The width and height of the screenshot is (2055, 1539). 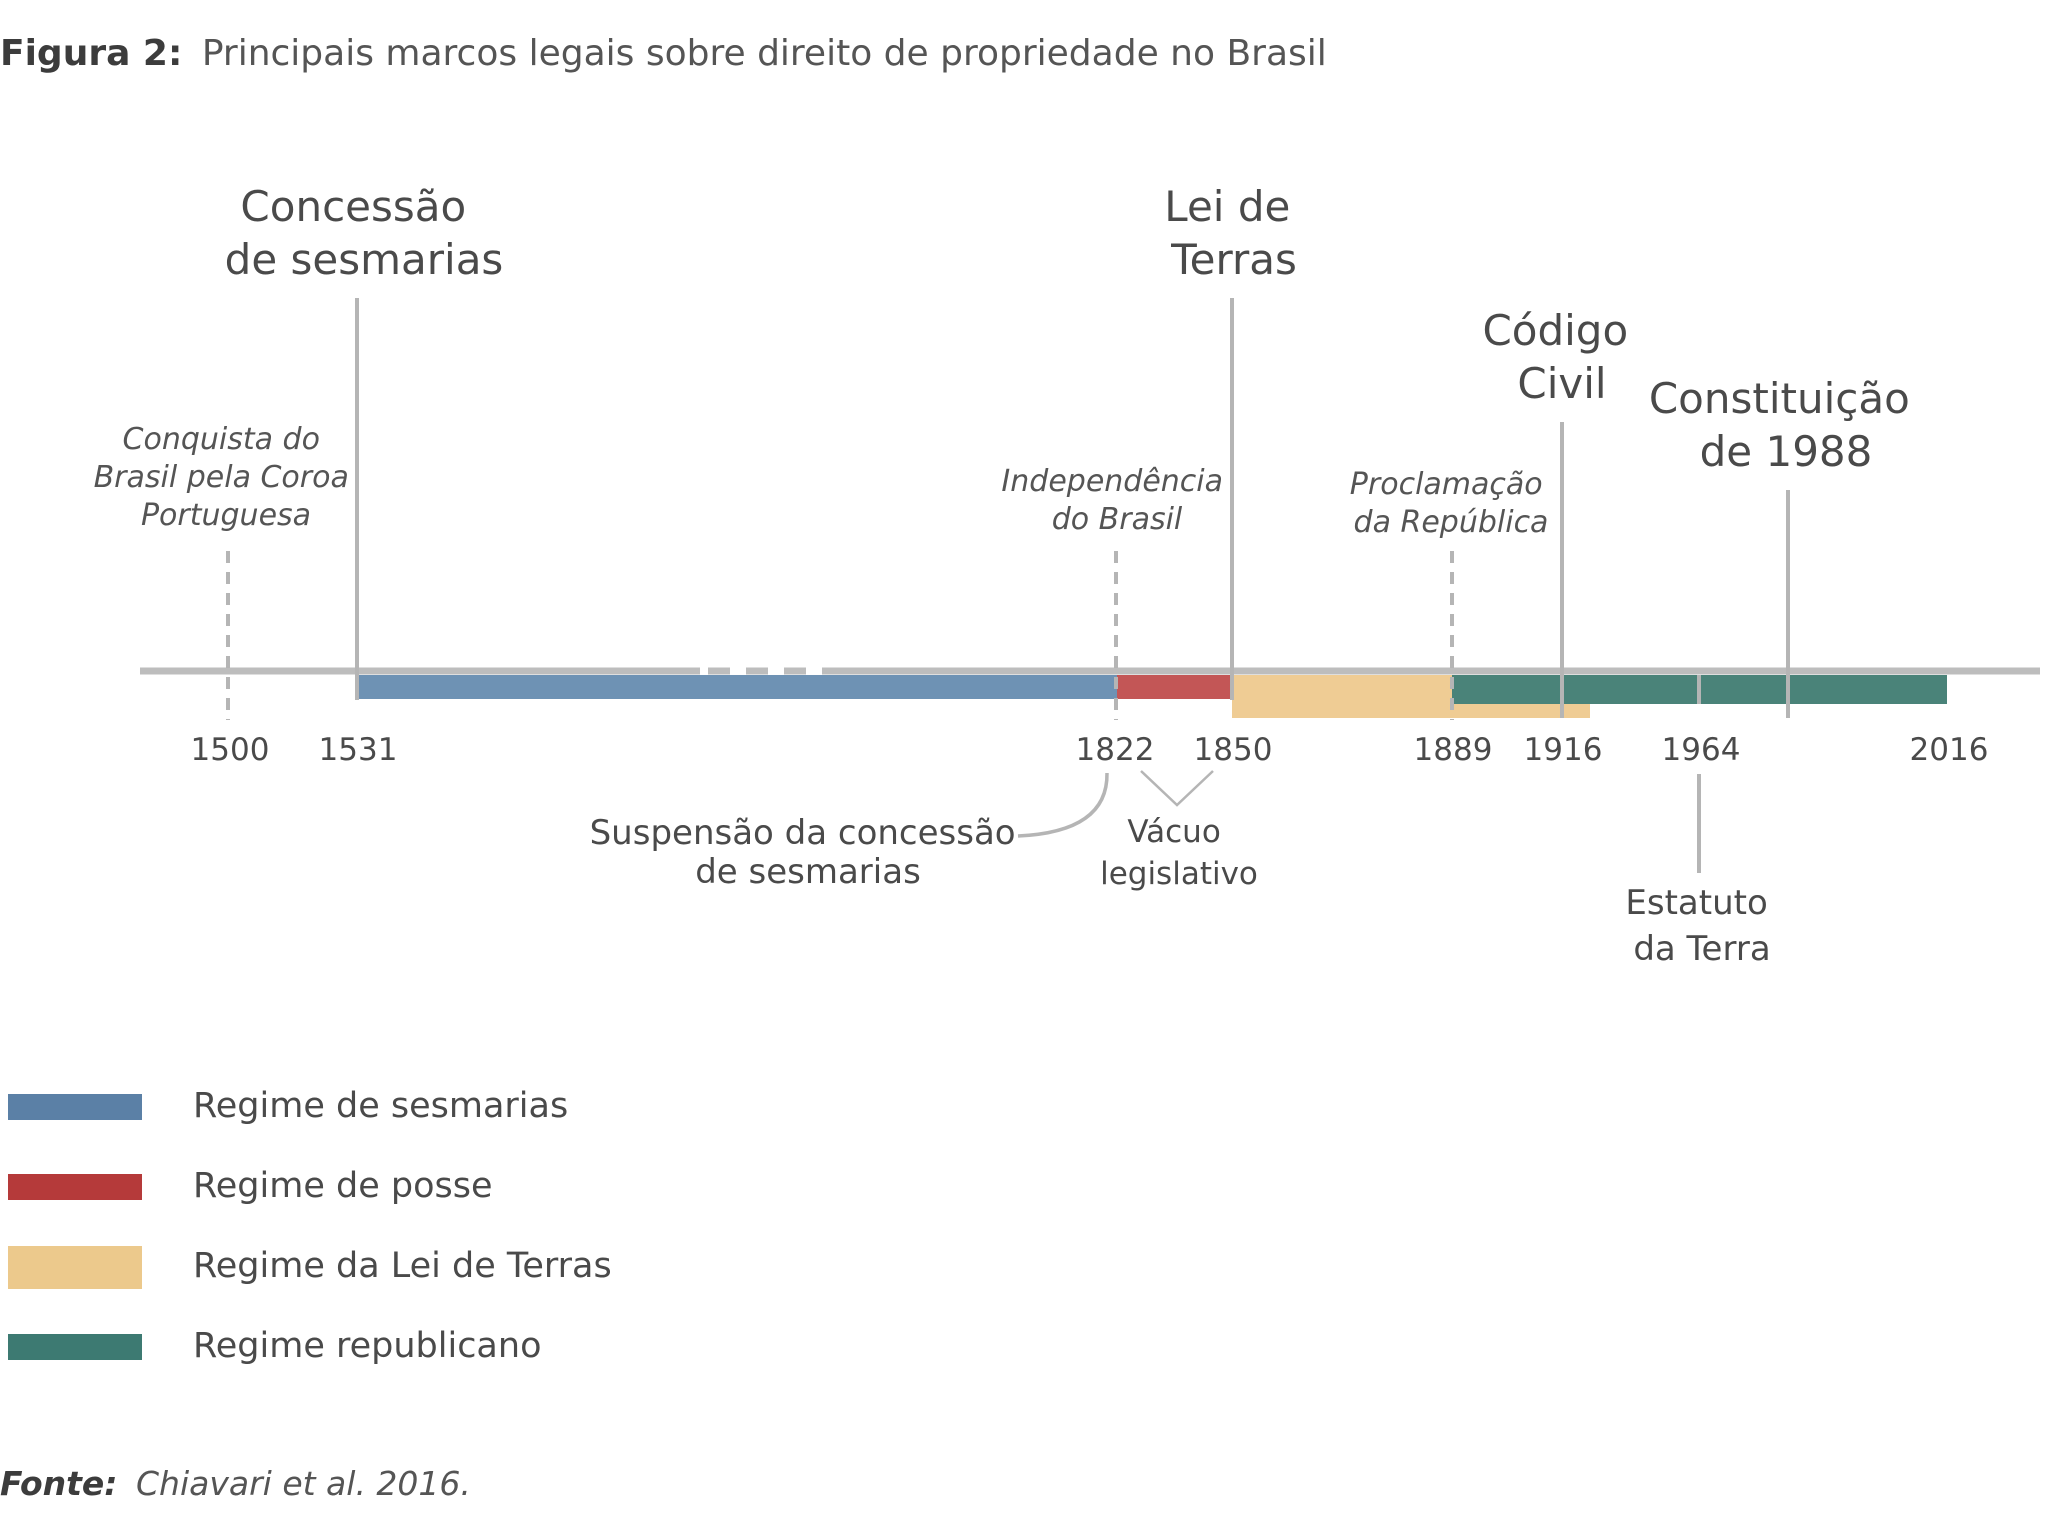 I want to click on suspensao-connector, so click(x=1063, y=805).